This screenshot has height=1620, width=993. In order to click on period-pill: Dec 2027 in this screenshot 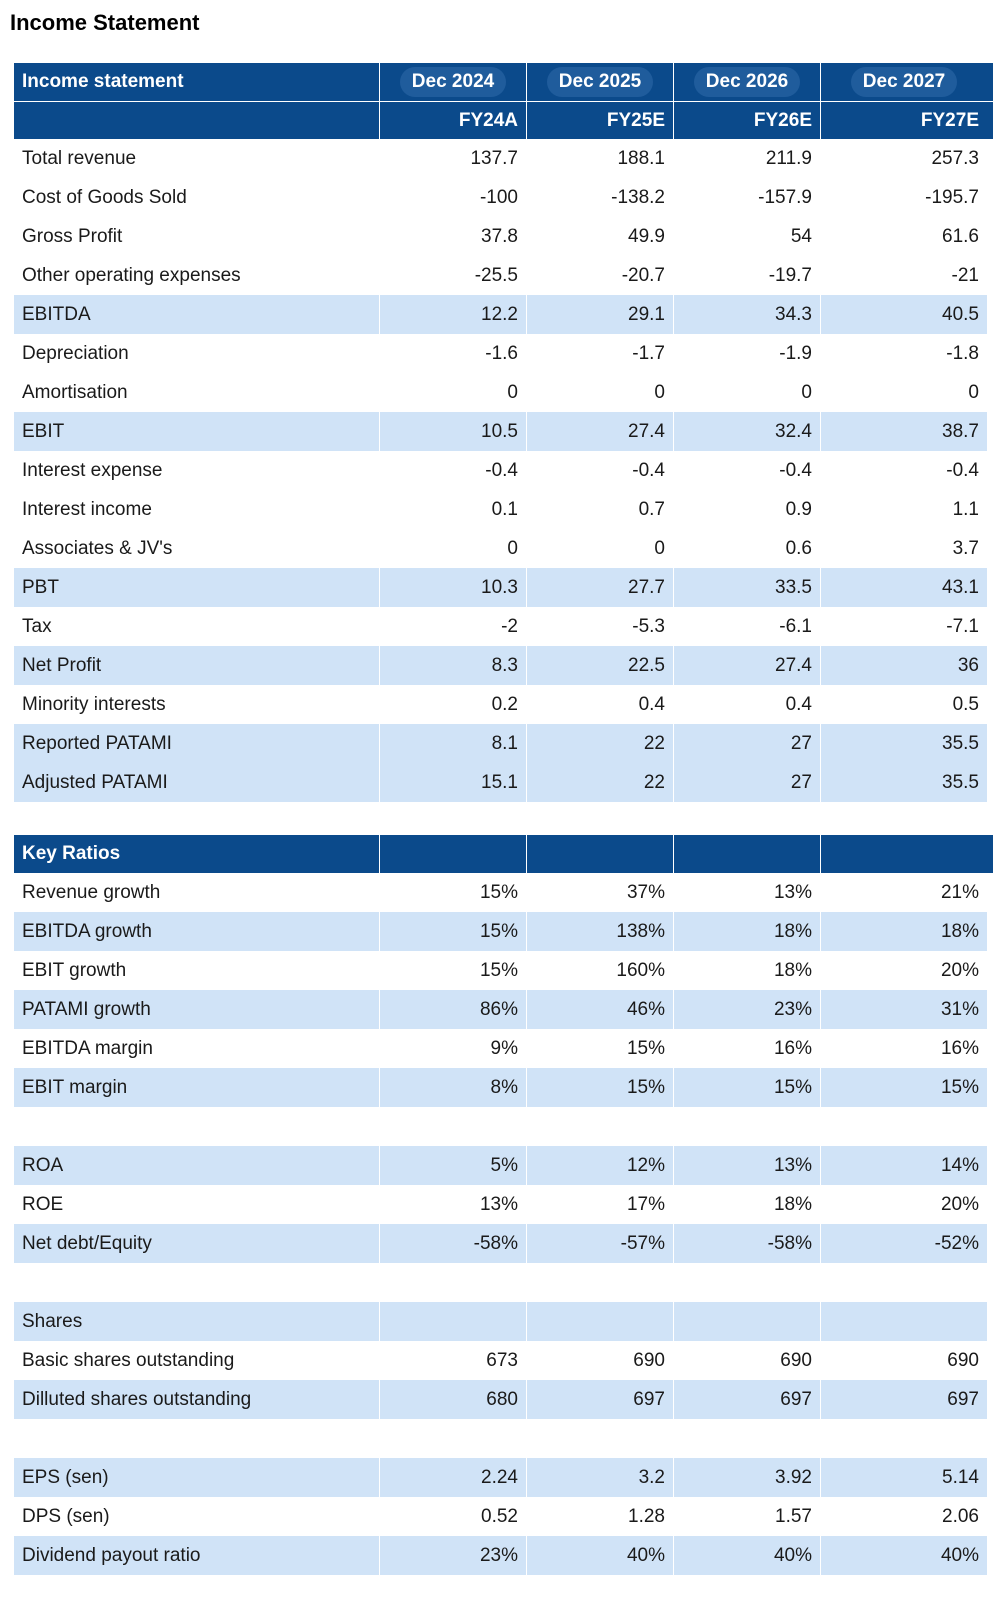, I will do `click(904, 82)`.